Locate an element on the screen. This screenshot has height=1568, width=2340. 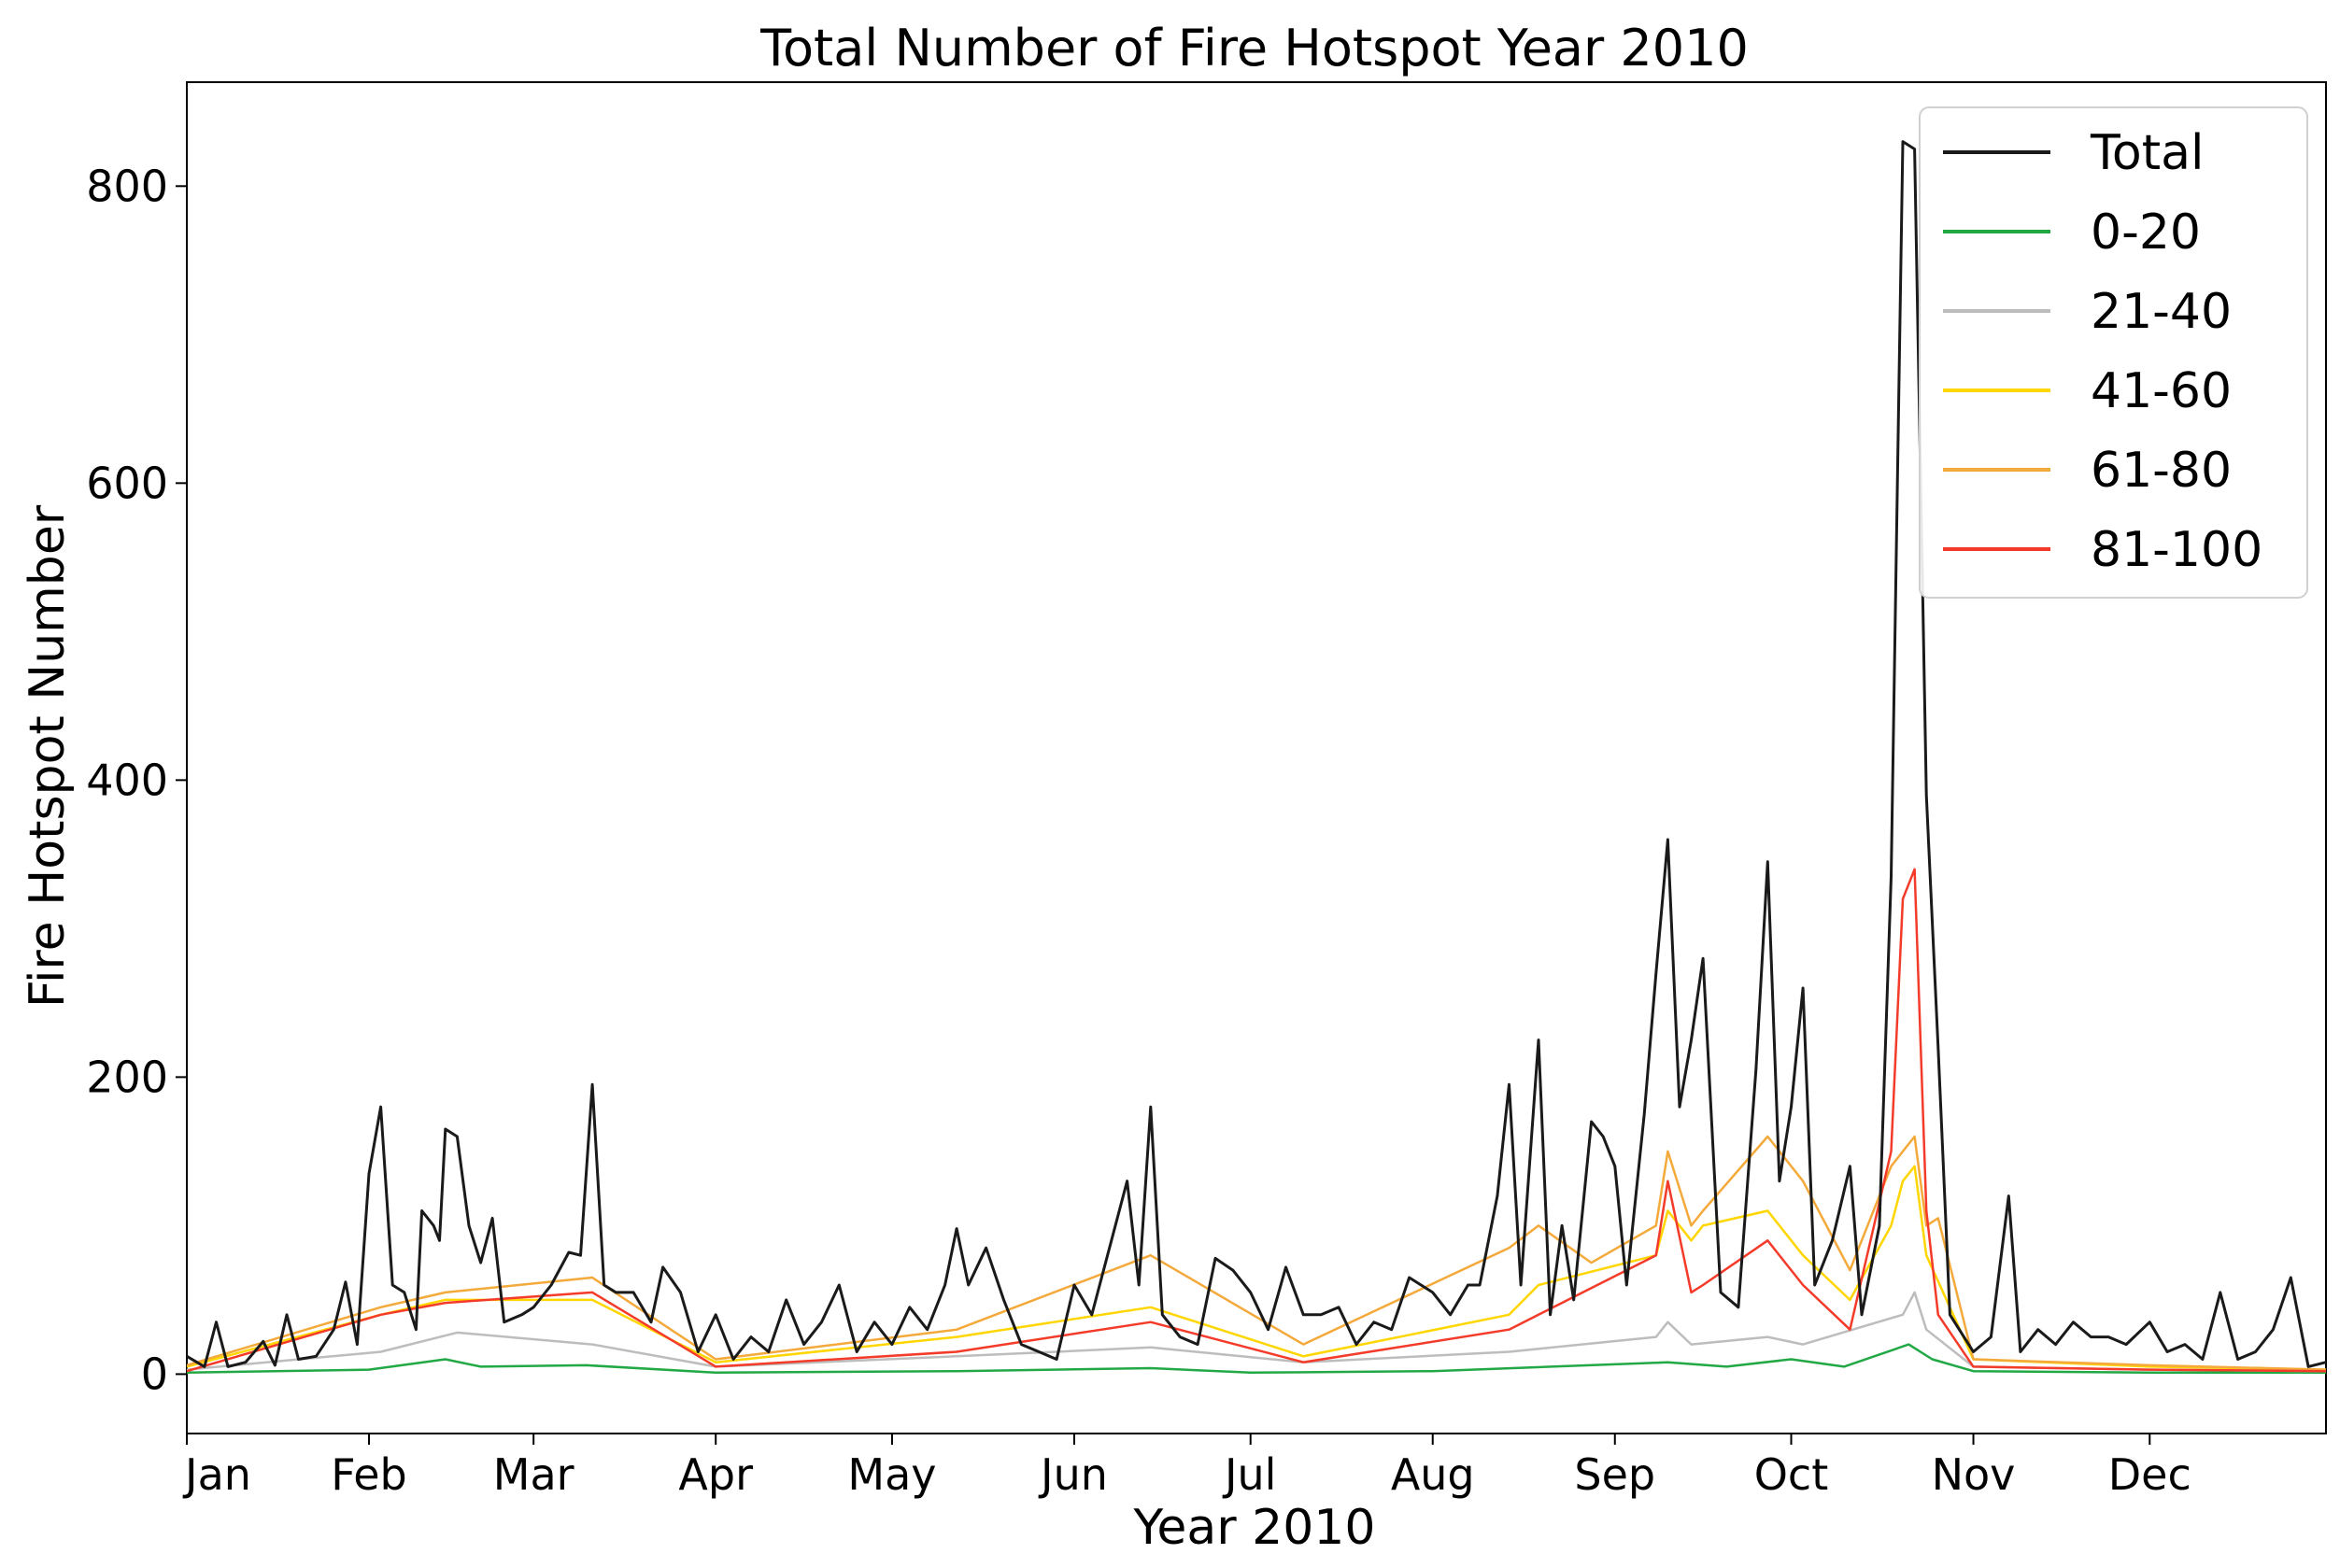
y-axis-label: Fire Hotspot Number is located at coordinates (48, 756).